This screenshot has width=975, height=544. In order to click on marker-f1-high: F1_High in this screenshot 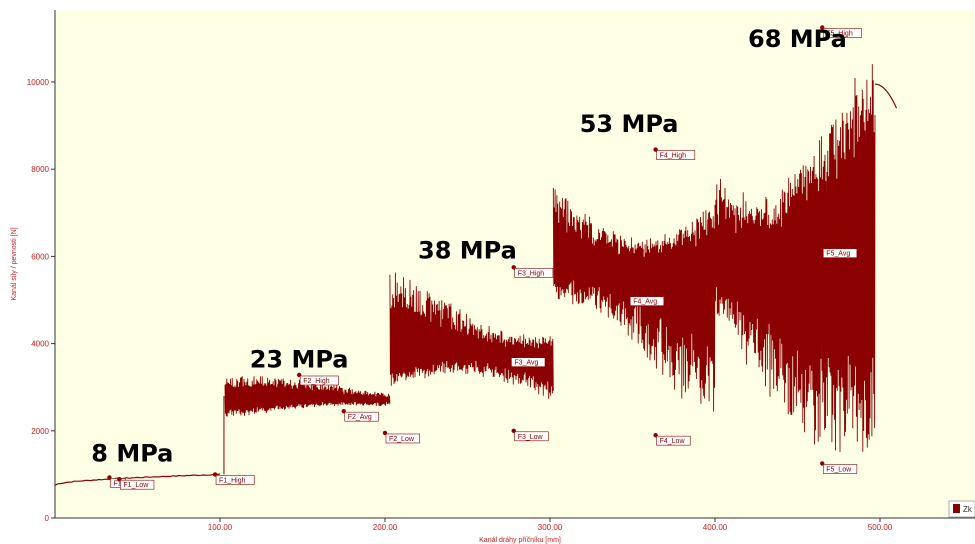, I will do `click(233, 478)`.